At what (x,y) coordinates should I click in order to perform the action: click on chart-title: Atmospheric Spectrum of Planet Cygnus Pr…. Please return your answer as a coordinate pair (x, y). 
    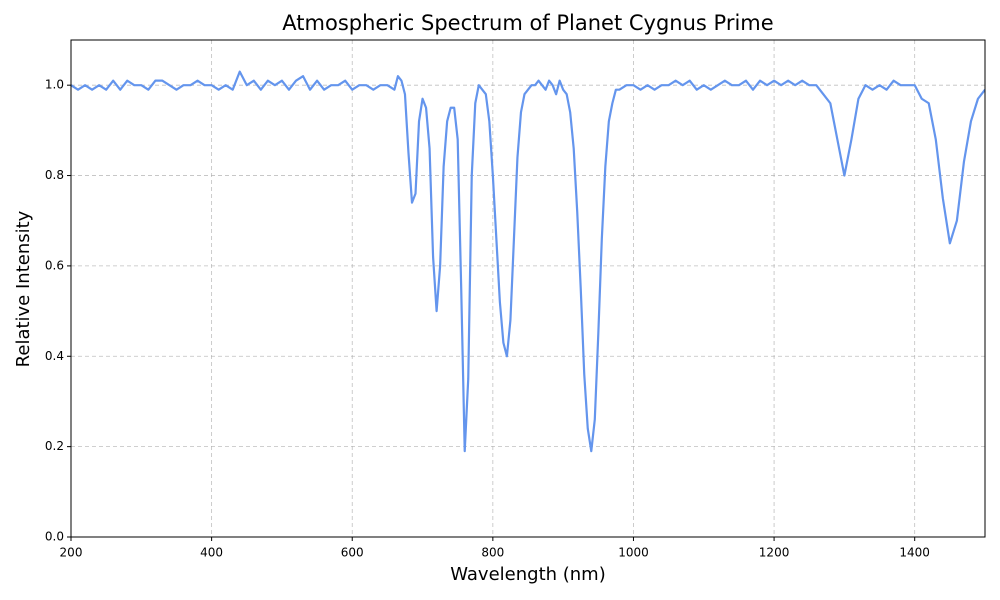
    Looking at the image, I should click on (527, 23).